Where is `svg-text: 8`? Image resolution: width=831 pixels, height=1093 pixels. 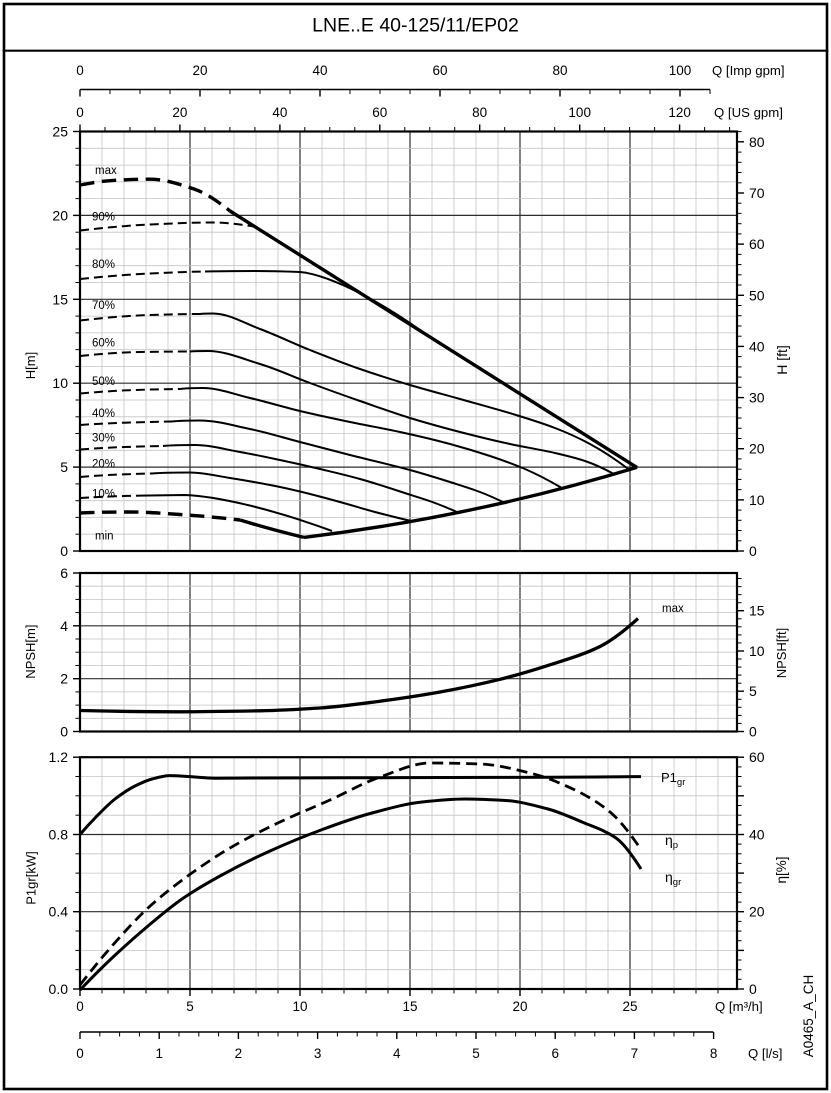
svg-text: 8 is located at coordinates (714, 1053).